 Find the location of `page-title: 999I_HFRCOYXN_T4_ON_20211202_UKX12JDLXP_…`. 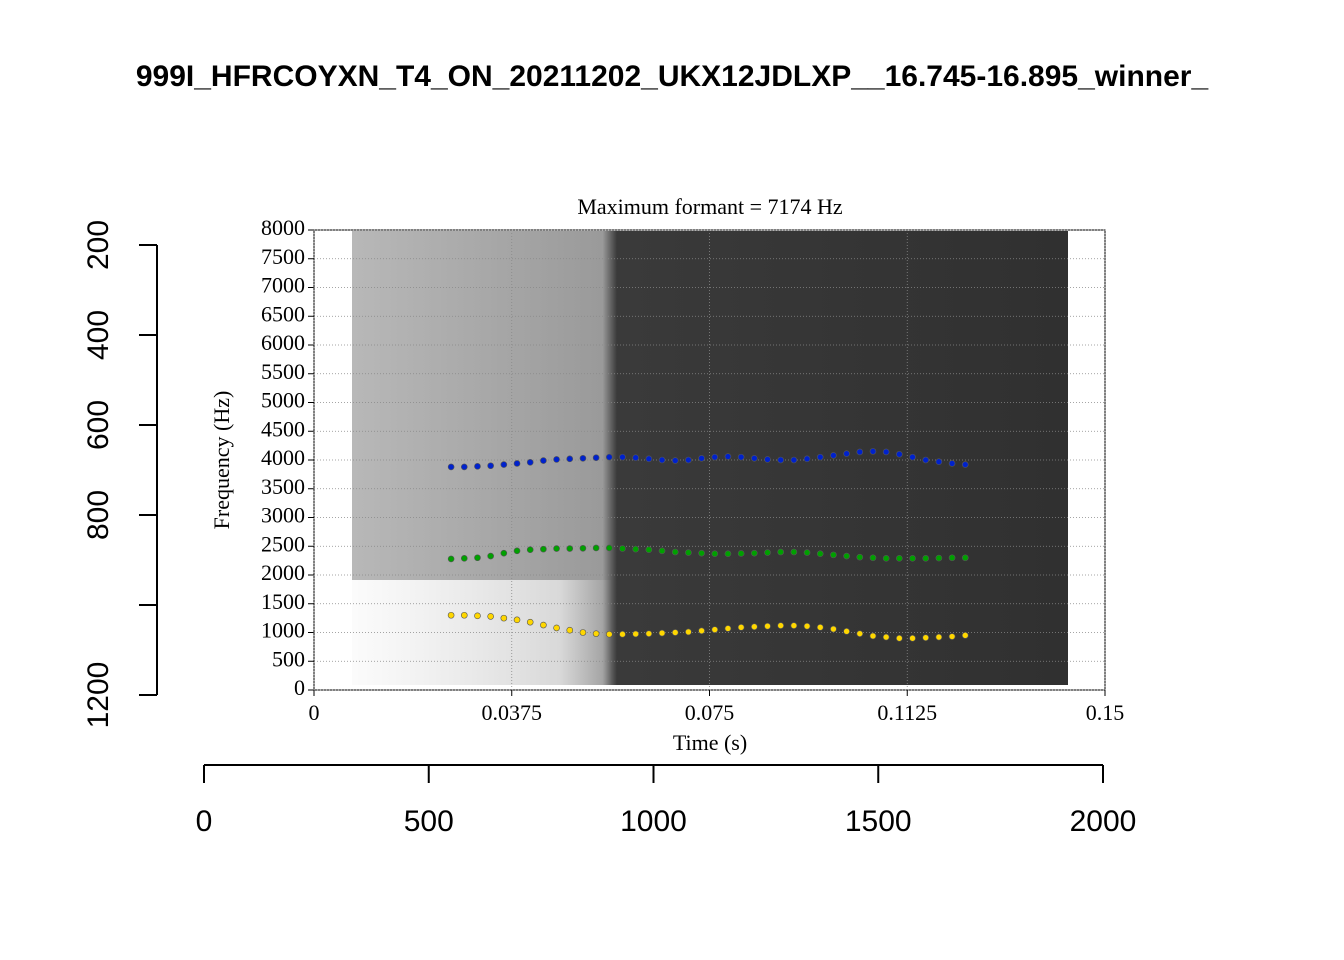

page-title: 999I_HFRCOYXN_T4_ON_20211202_UKX12JDLXP_… is located at coordinates (672, 76).